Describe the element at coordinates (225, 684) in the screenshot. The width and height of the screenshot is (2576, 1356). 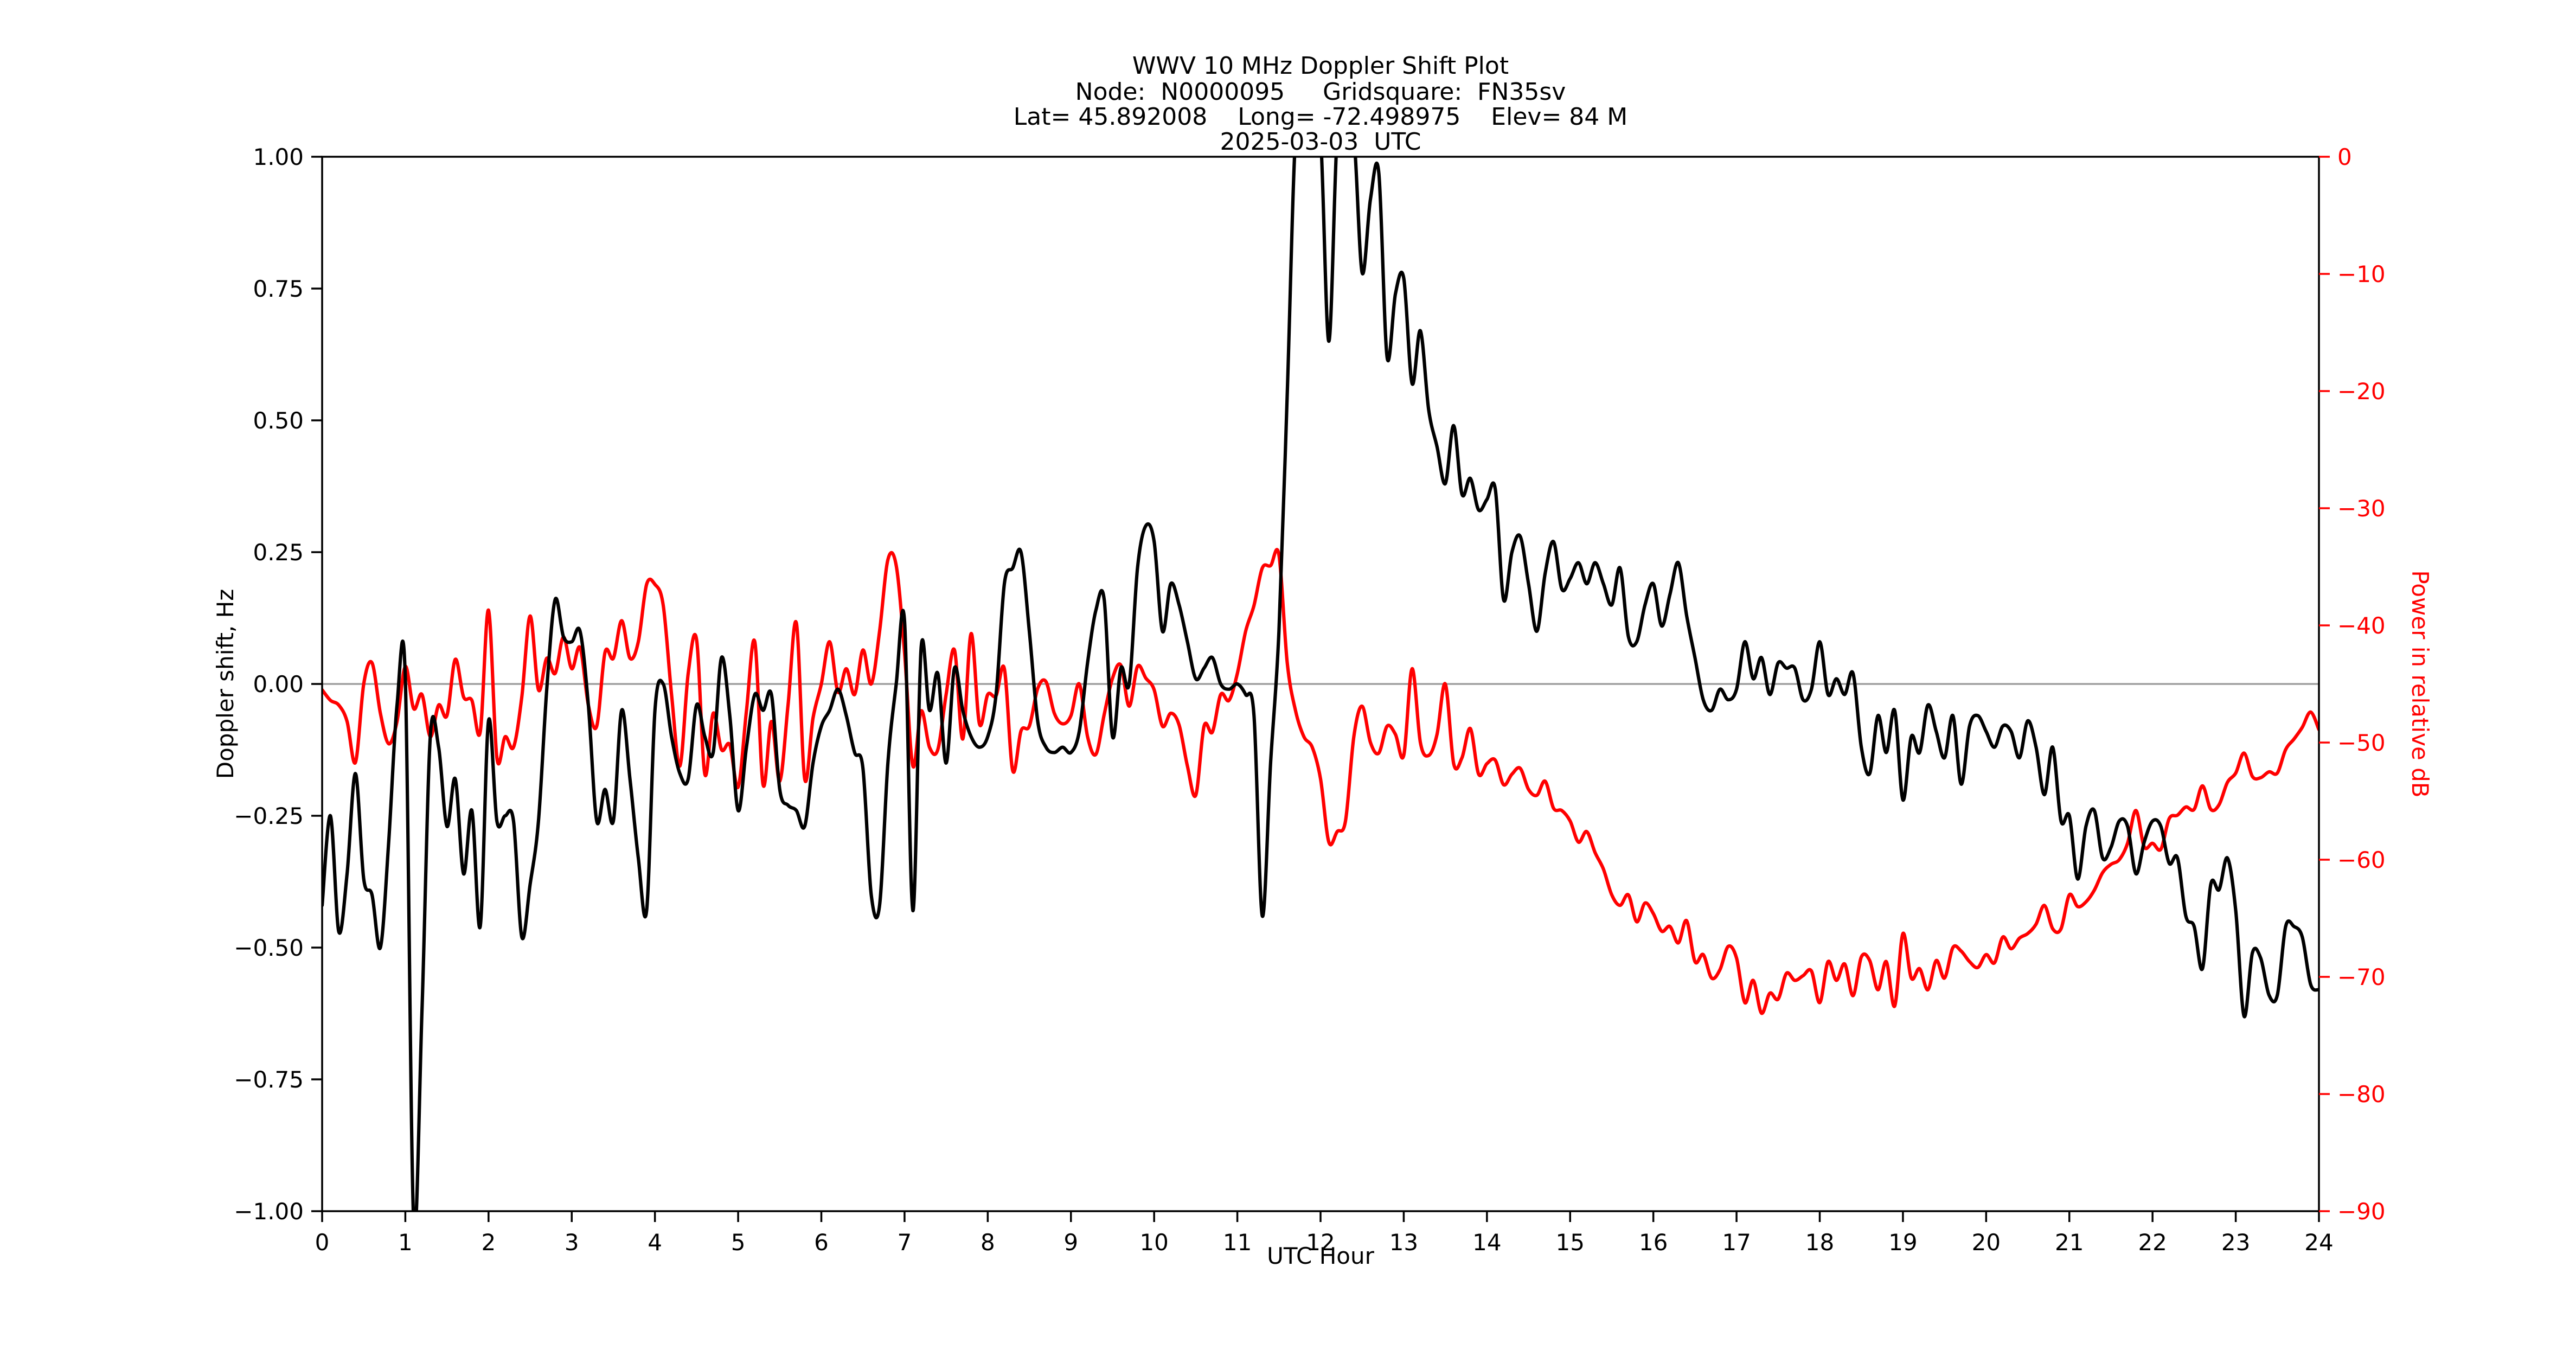
I see `left-axis-label: Doppler shift, Hz` at that location.